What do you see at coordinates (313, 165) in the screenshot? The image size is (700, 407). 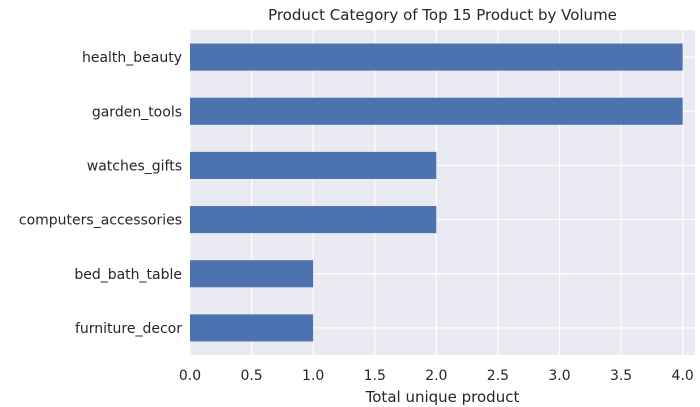 I see `bar-watches-gifts` at bounding box center [313, 165].